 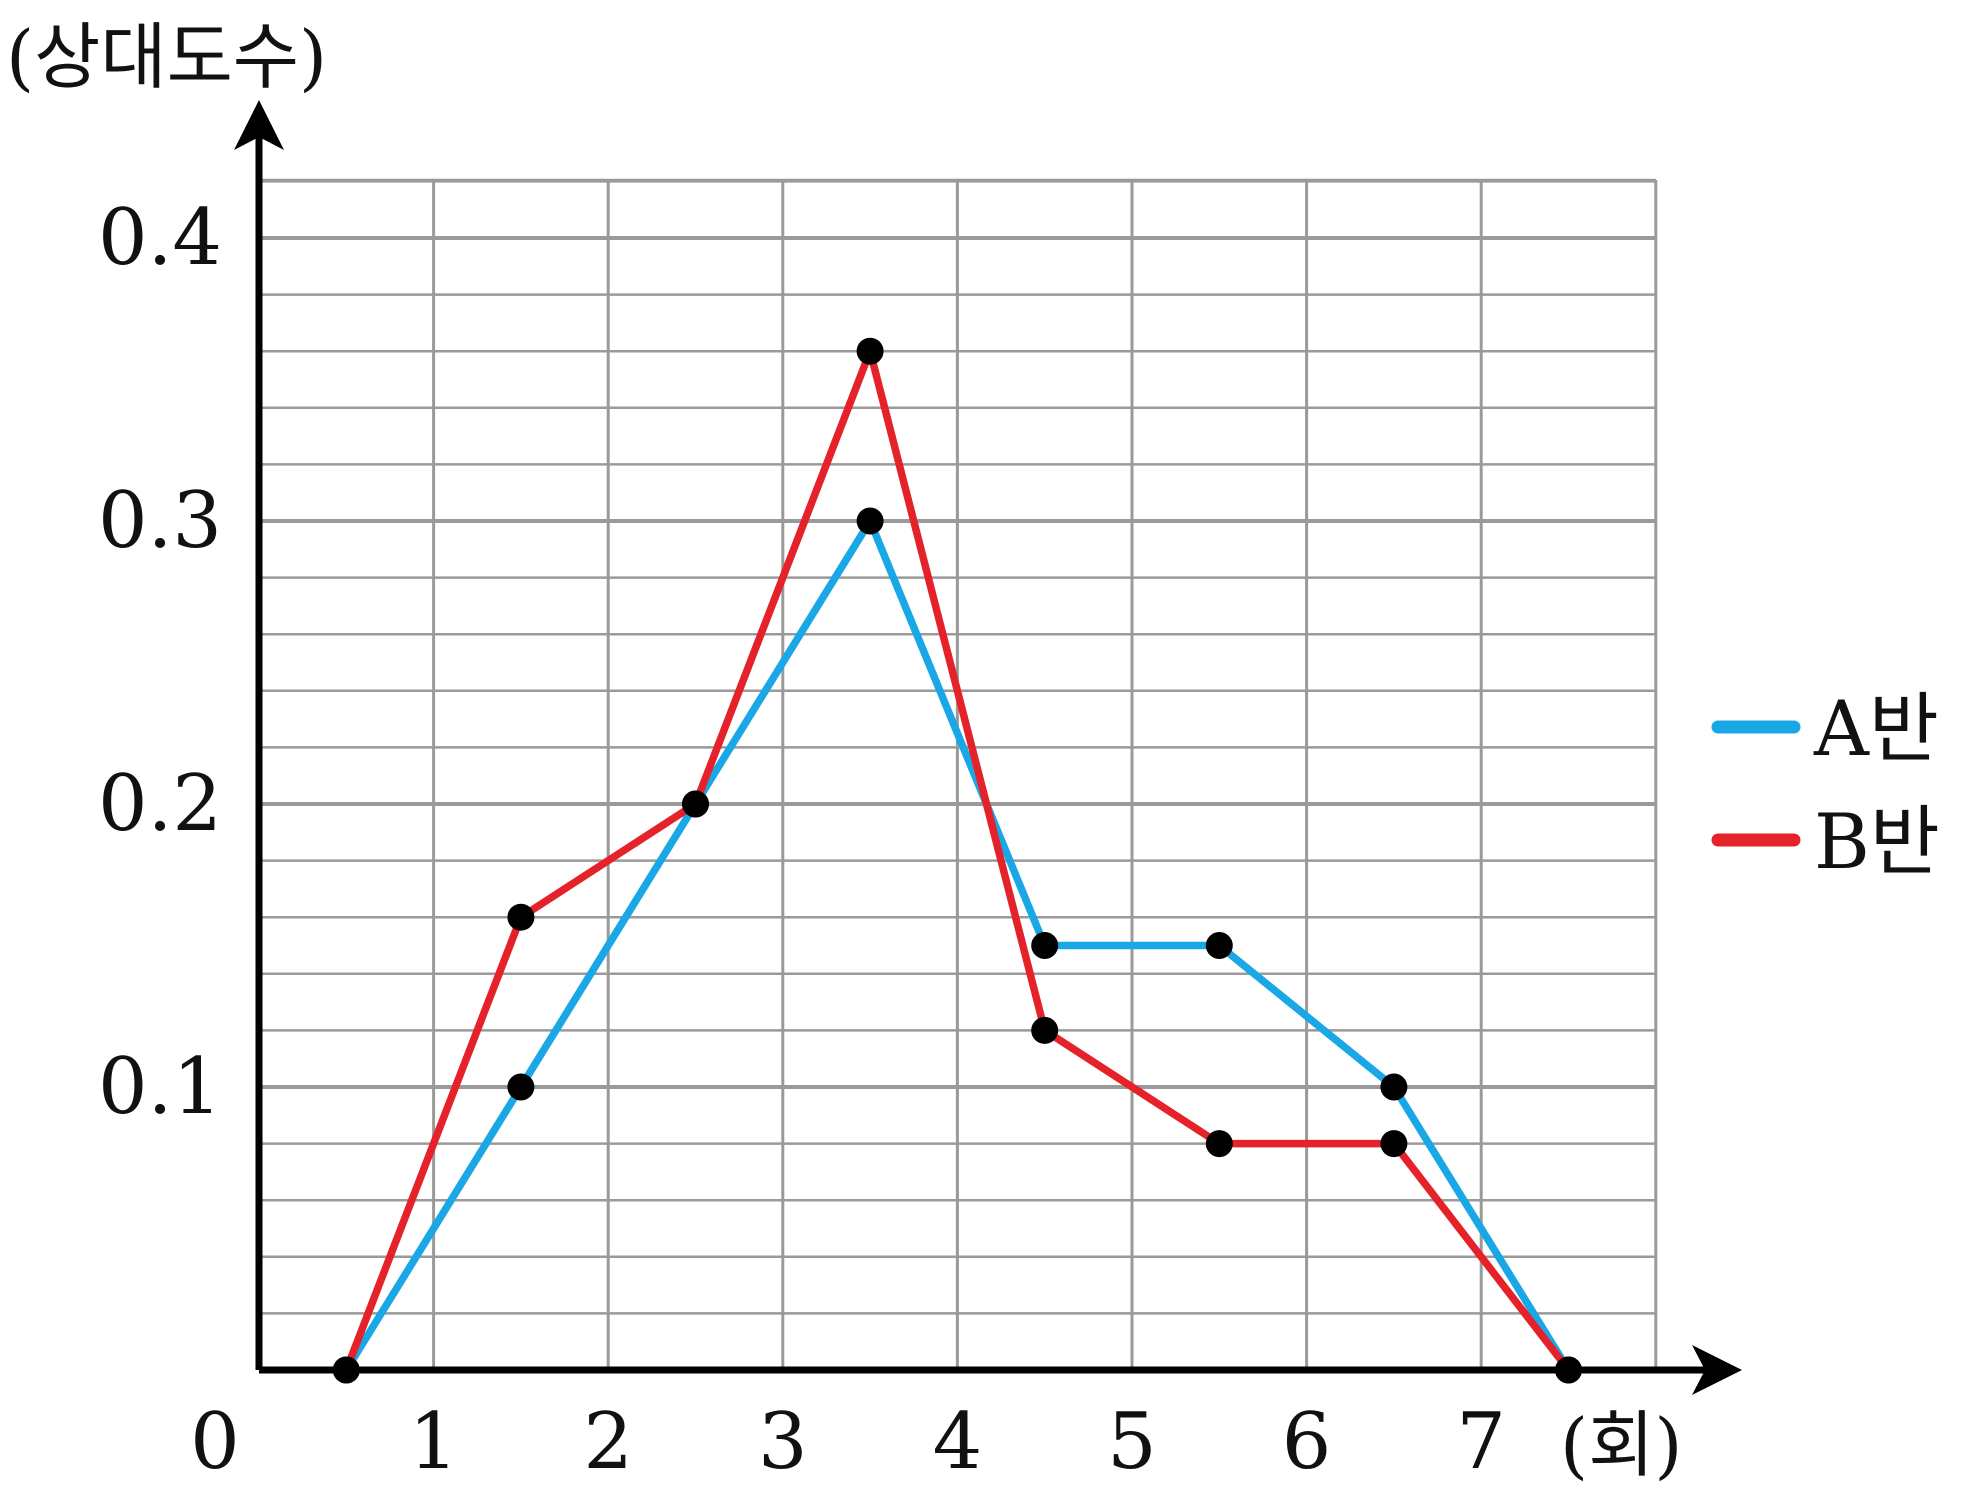 What do you see at coordinates (434, 1442) in the screenshot?
I see `x-tick-label: 1` at bounding box center [434, 1442].